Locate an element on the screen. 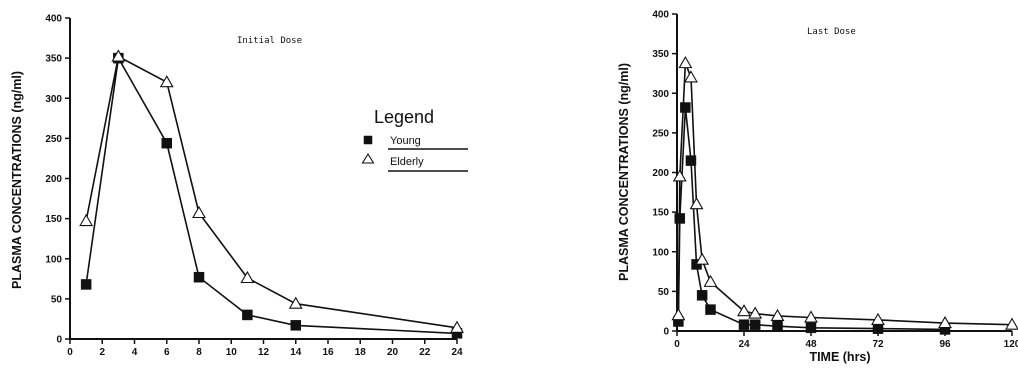 The height and width of the screenshot is (368, 1018). x-tick-label: 2 is located at coordinates (102, 352).